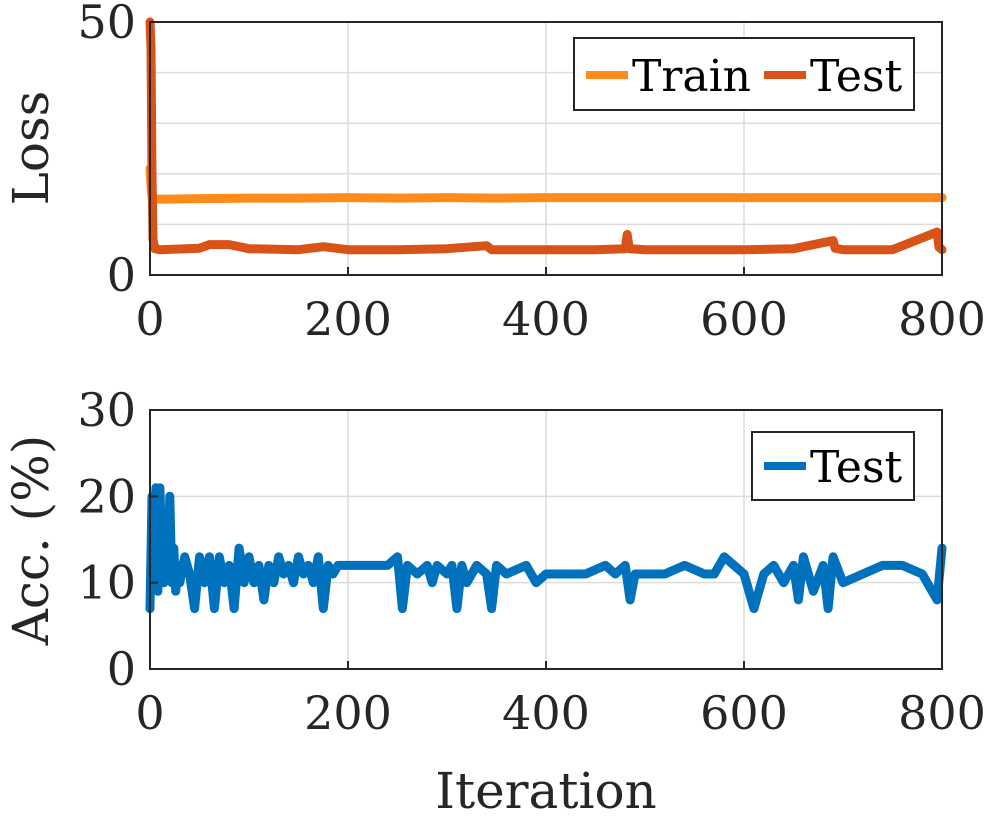 The image size is (996, 818). What do you see at coordinates (546, 790) in the screenshot?
I see `acc-xlabel: Iteration` at bounding box center [546, 790].